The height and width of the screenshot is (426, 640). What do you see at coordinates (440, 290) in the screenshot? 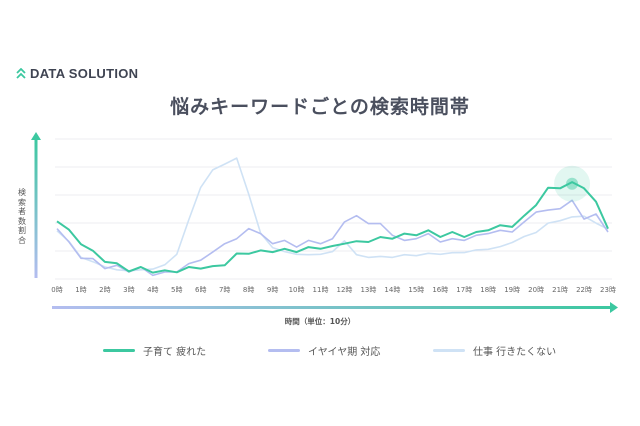
I see `x-tick-label: 16時` at bounding box center [440, 290].